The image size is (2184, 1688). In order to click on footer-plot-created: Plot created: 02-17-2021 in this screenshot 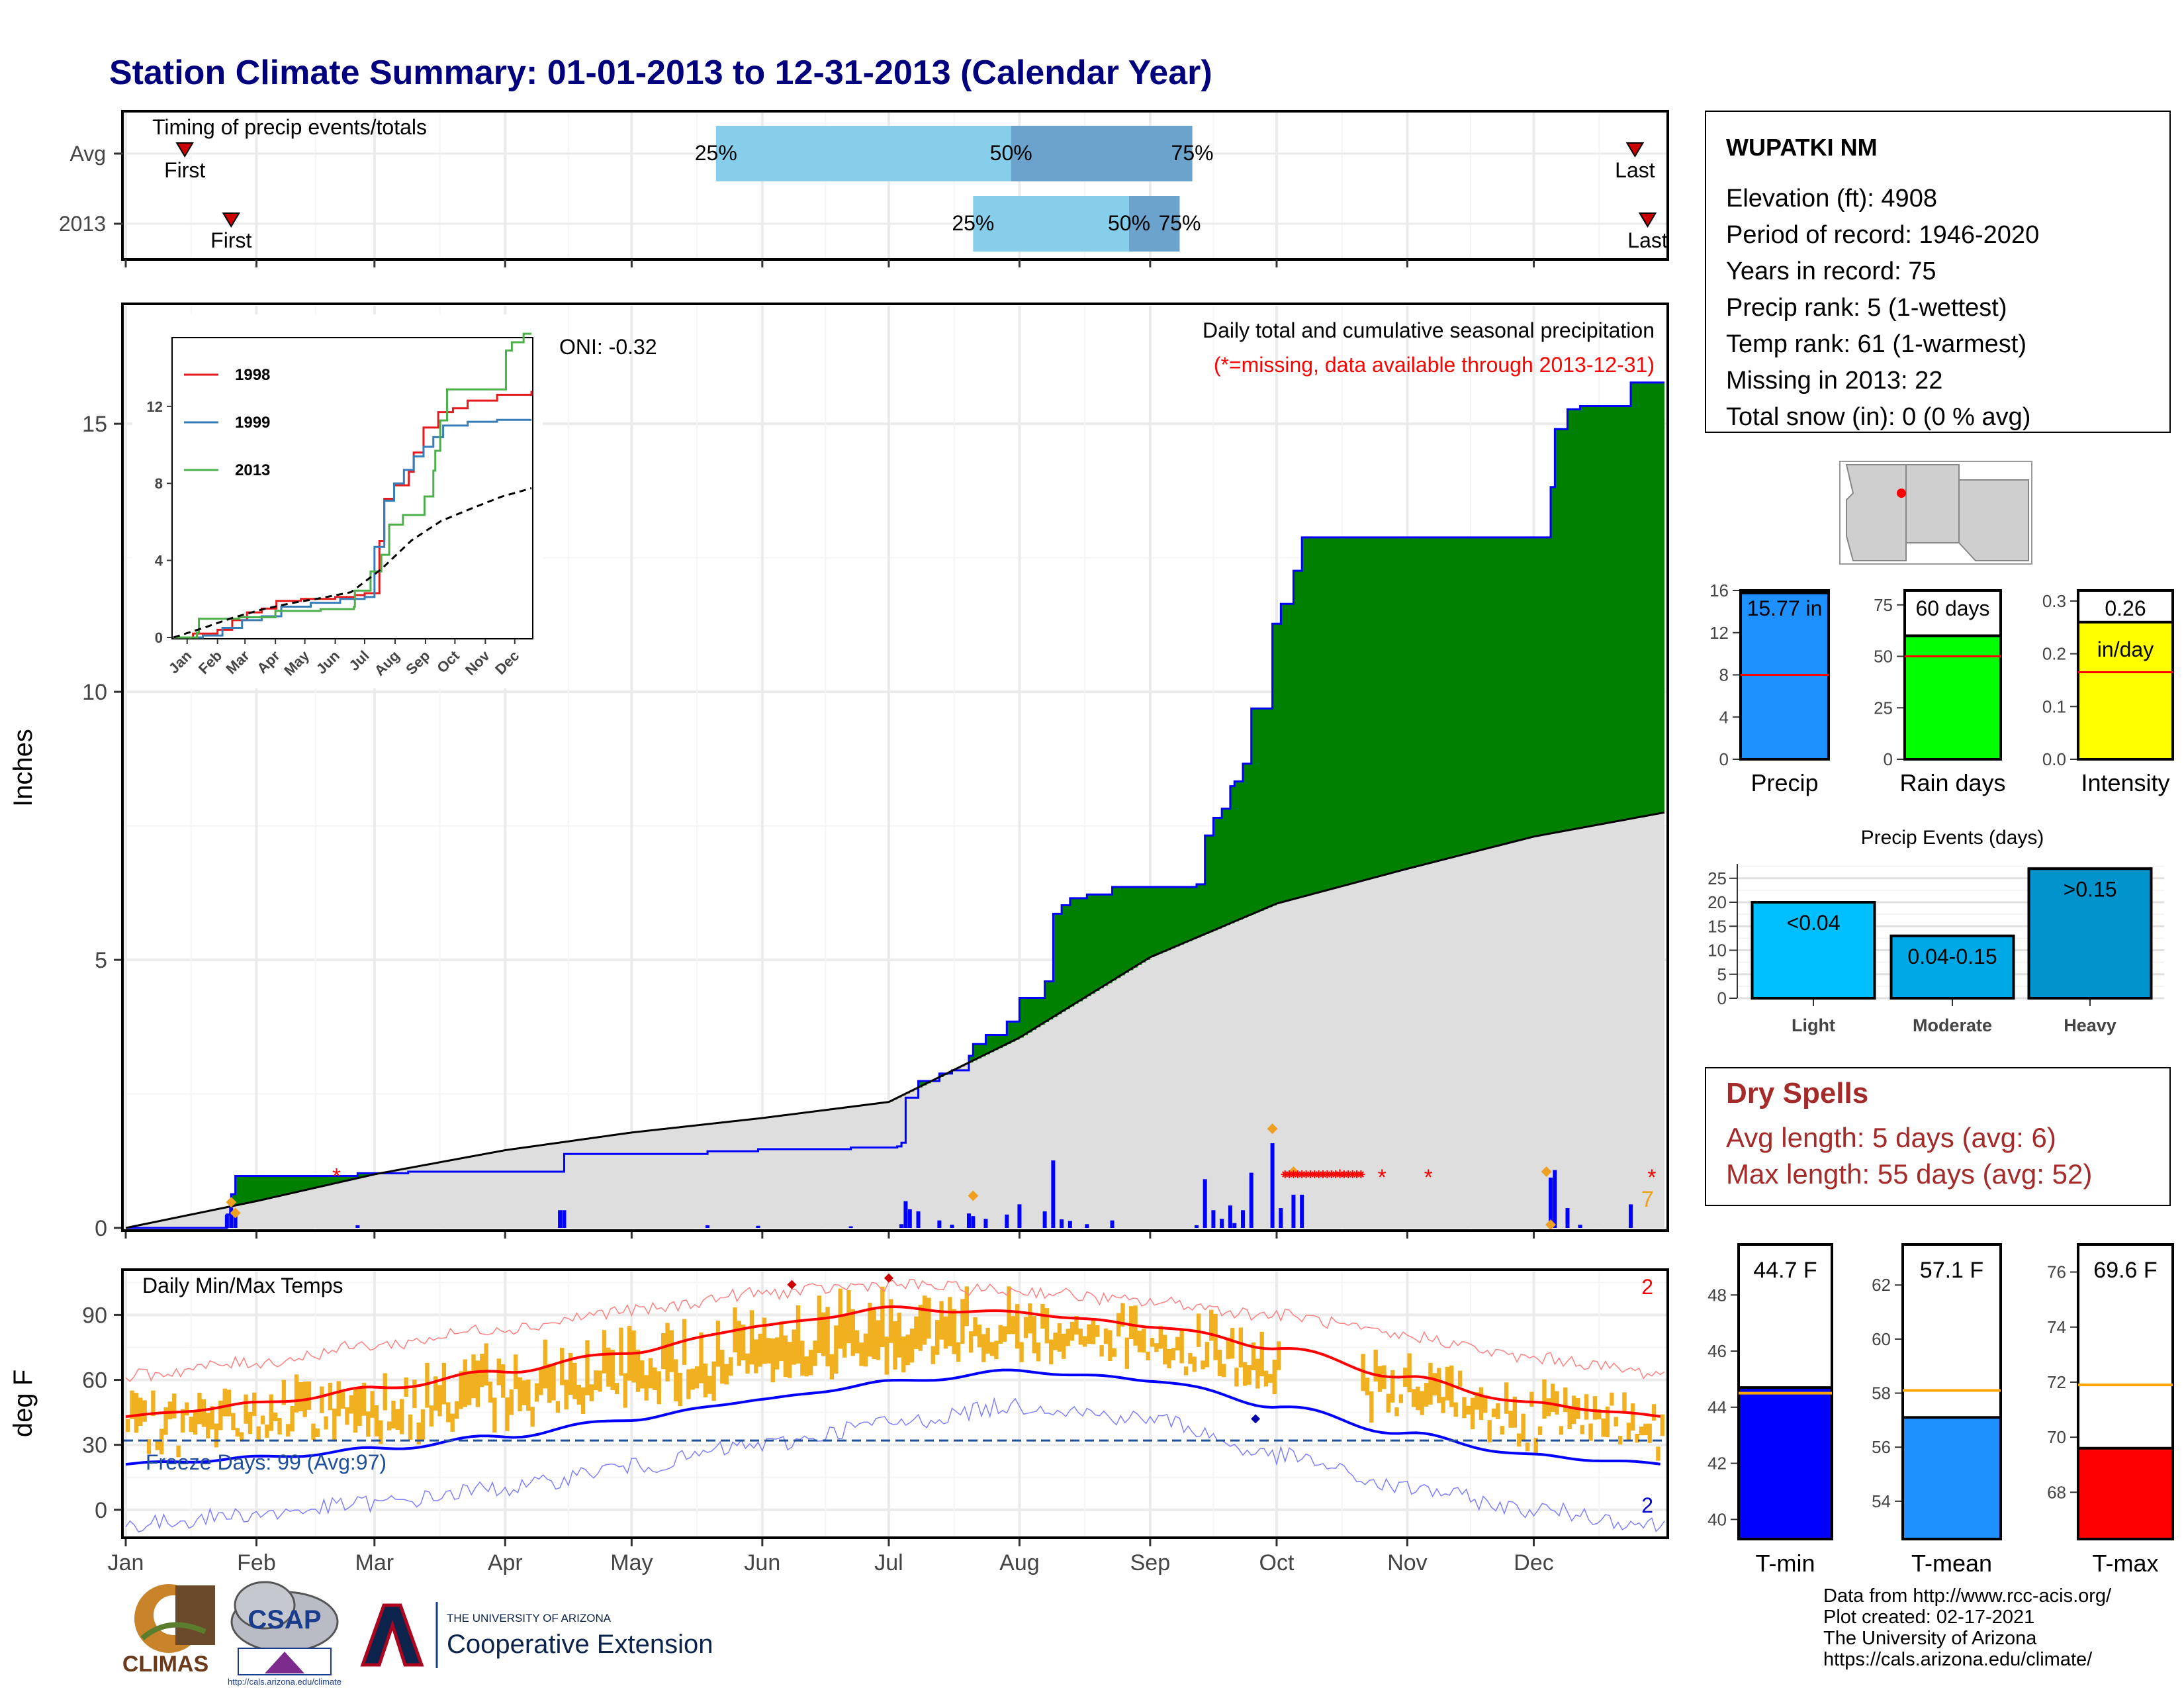, I will do `click(1928, 1617)`.